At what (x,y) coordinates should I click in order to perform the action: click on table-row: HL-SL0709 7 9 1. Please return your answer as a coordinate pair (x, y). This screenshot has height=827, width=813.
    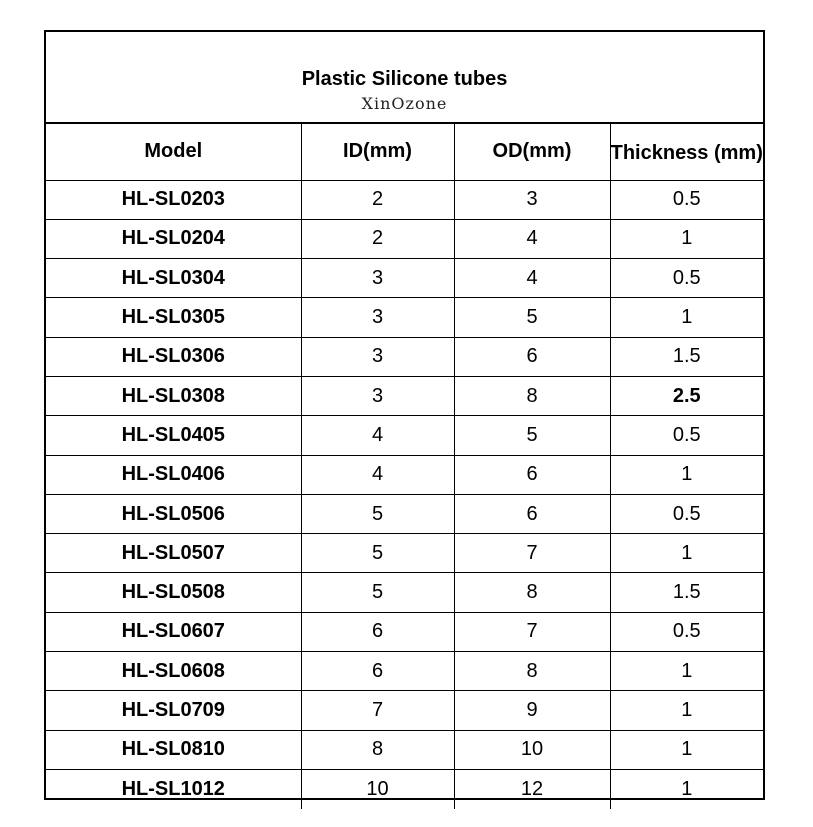
    Looking at the image, I should click on (404, 710).